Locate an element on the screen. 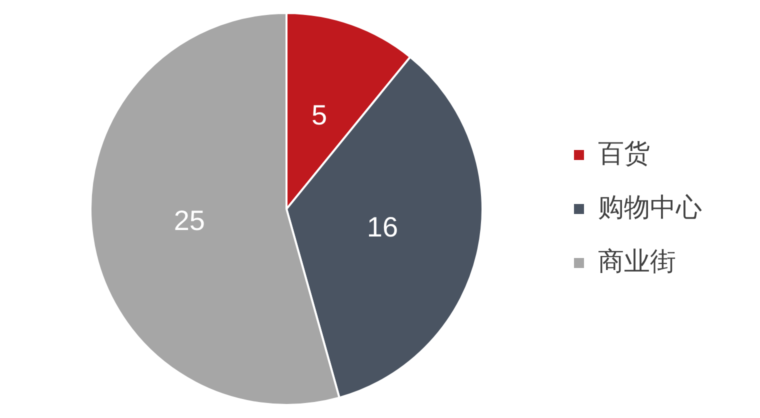  legend-label: 购物中心 is located at coordinates (650, 207).